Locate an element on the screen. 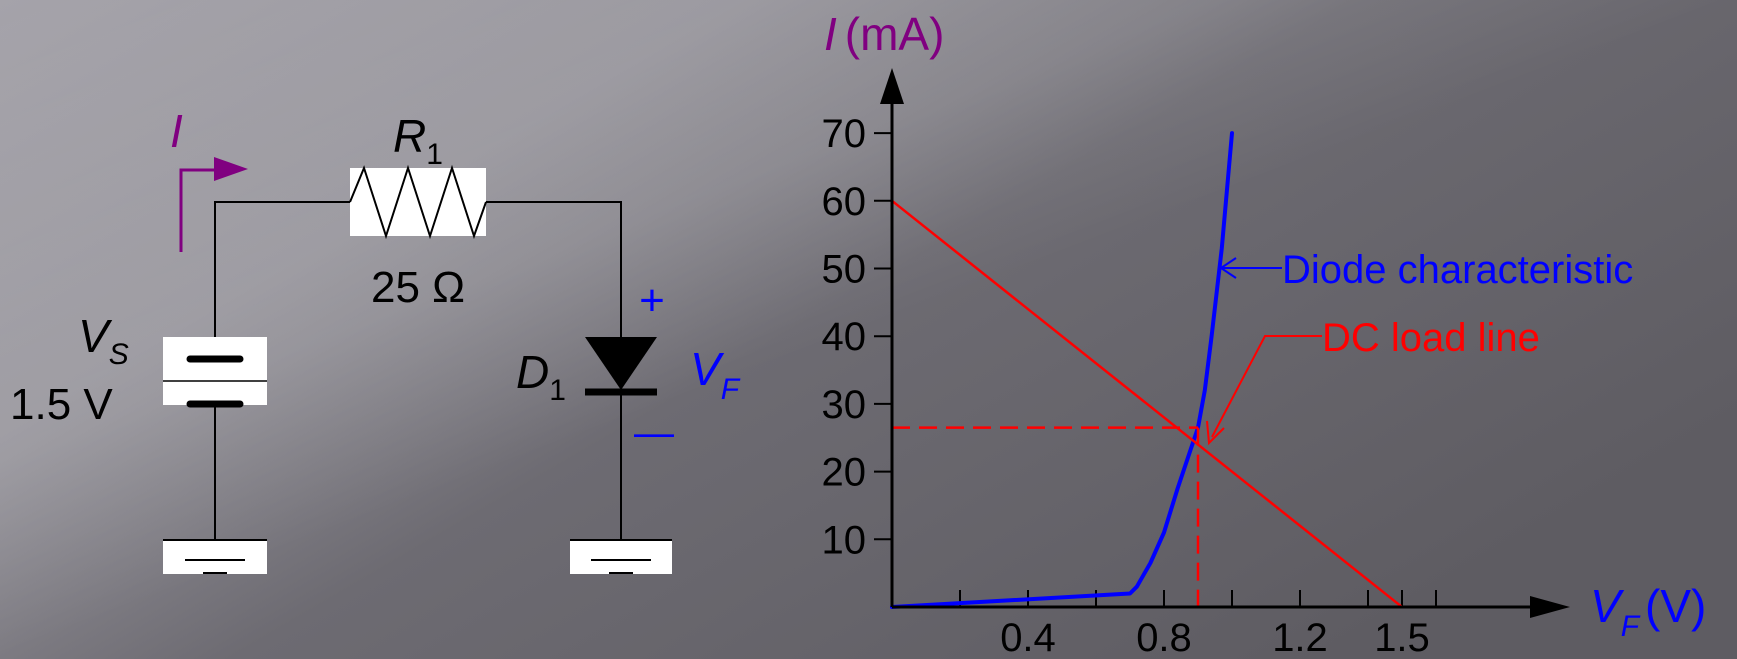  operating-point-guides is located at coordinates (1046, 516).